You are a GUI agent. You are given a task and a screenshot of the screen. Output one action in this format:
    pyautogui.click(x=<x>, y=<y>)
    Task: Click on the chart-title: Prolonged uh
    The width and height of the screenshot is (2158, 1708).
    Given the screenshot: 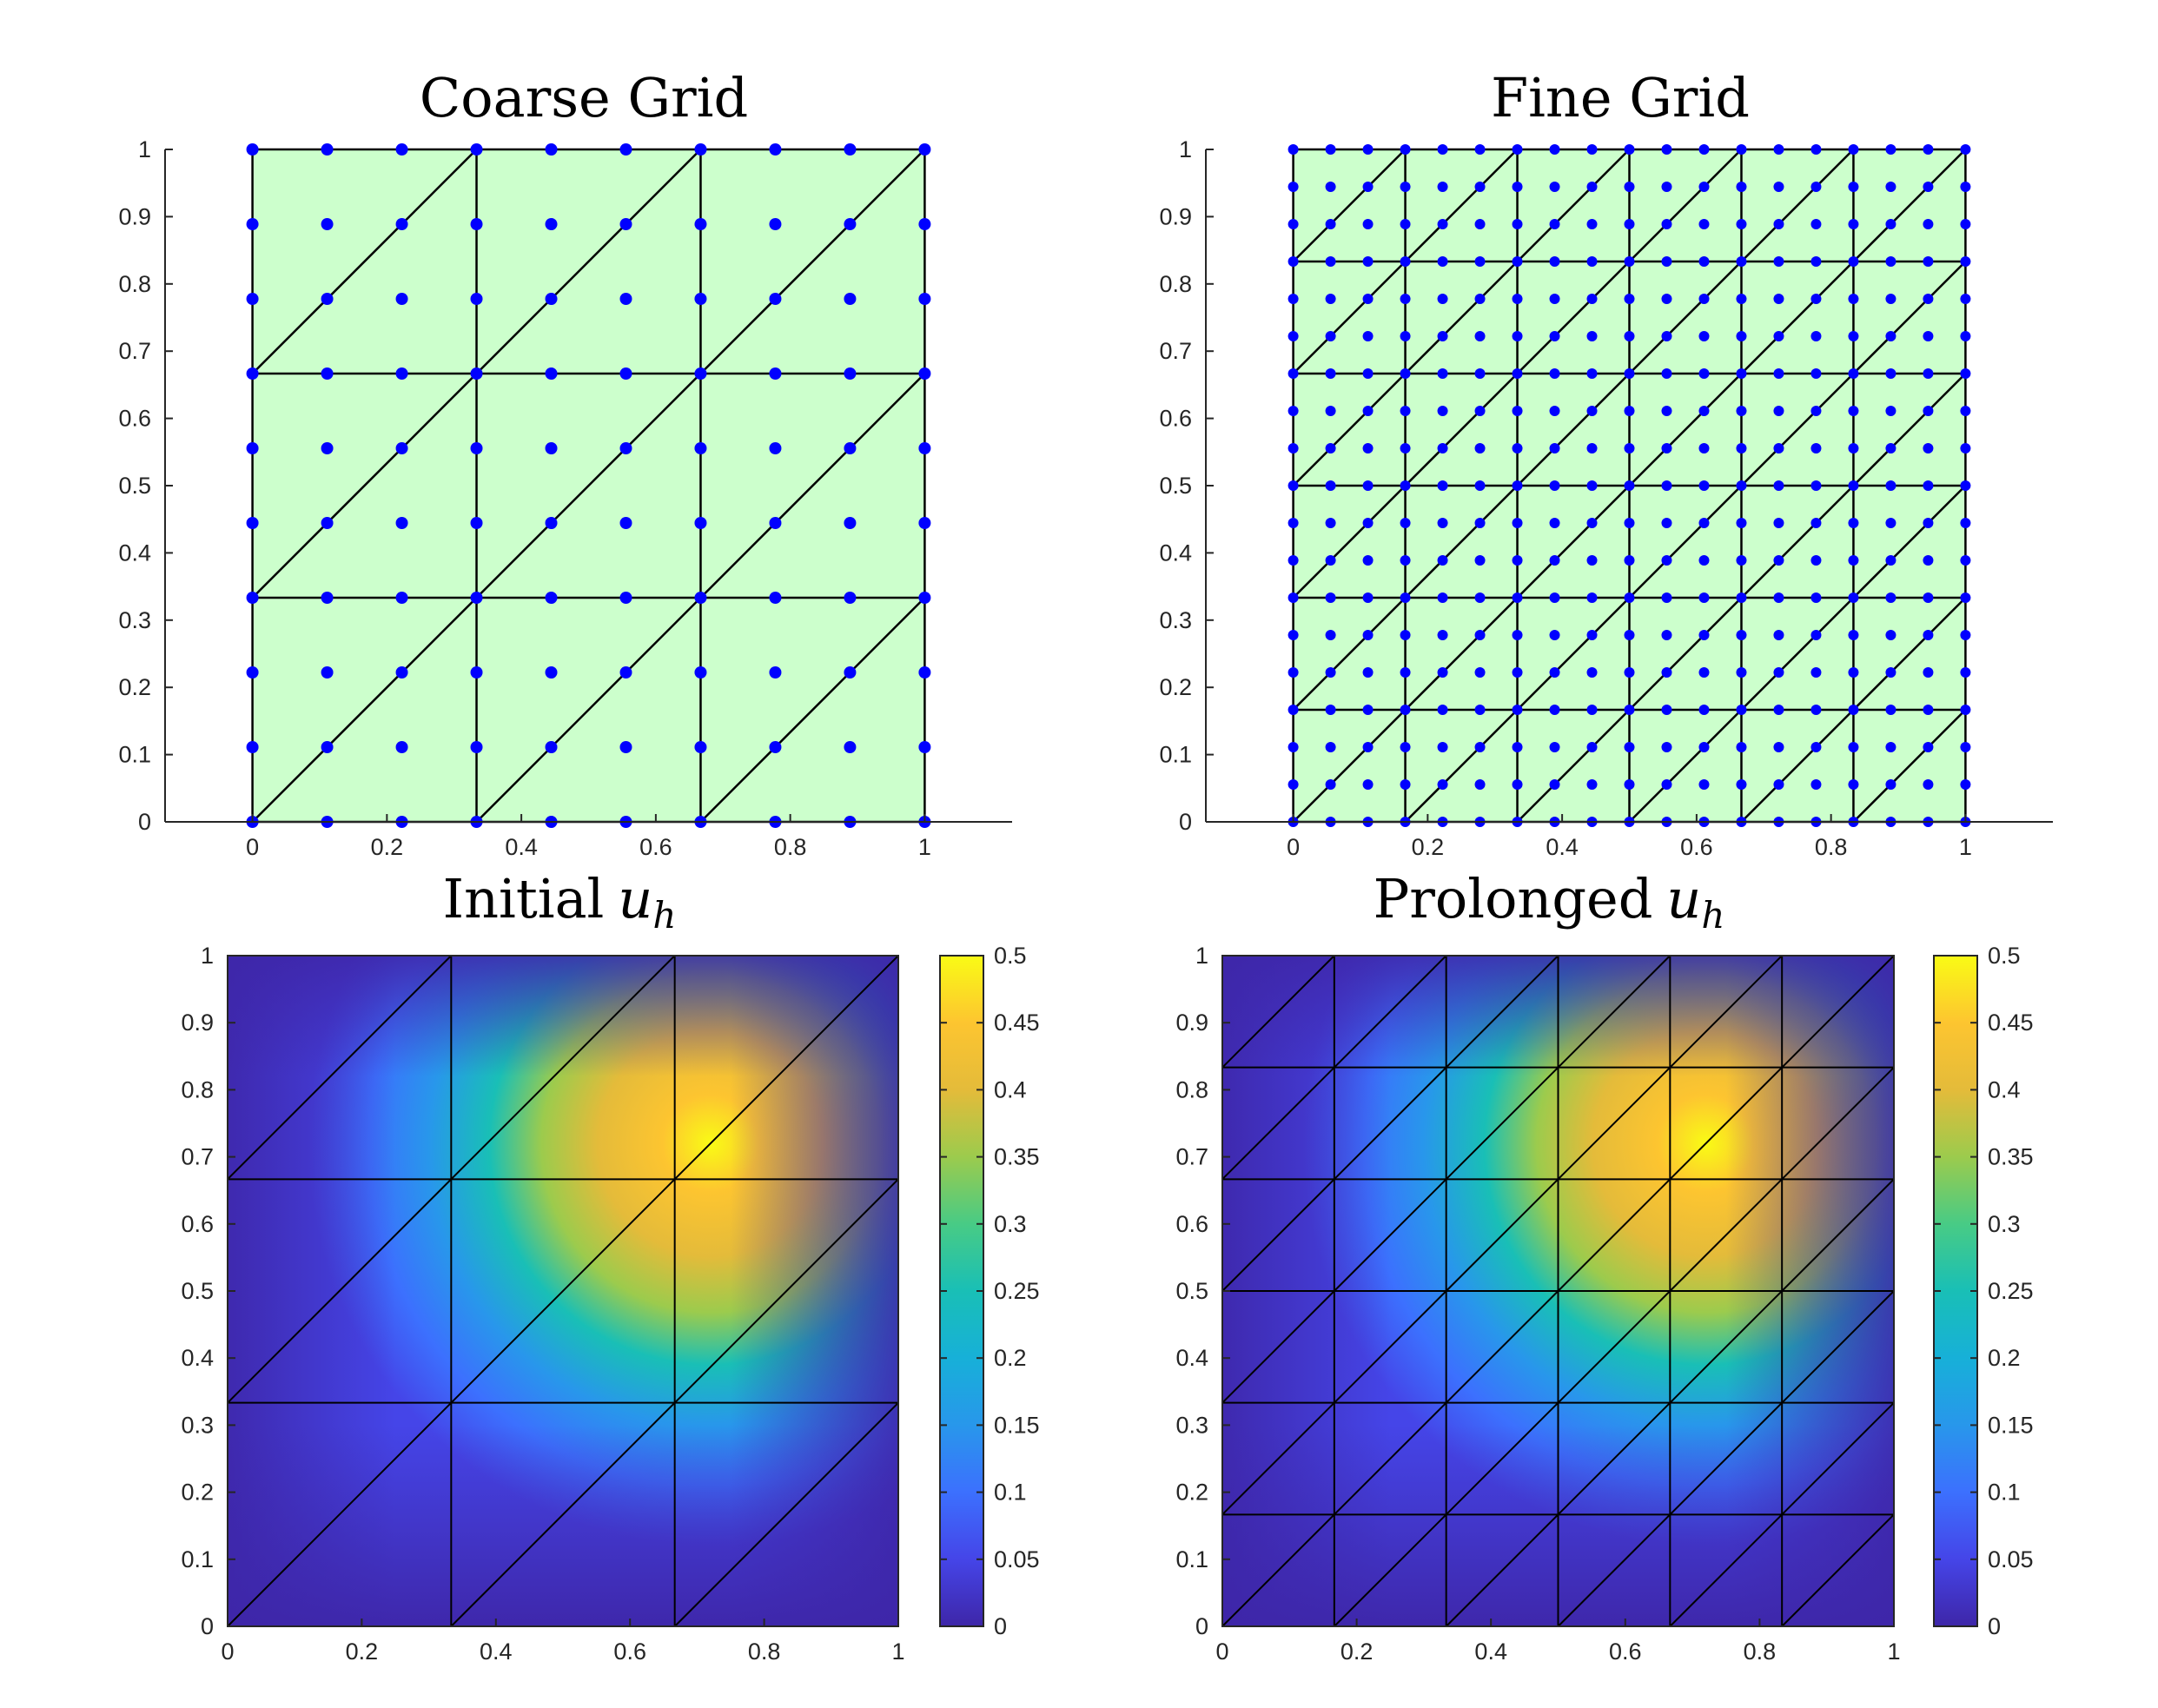 What is the action you would take?
    pyautogui.click(x=1549, y=902)
    